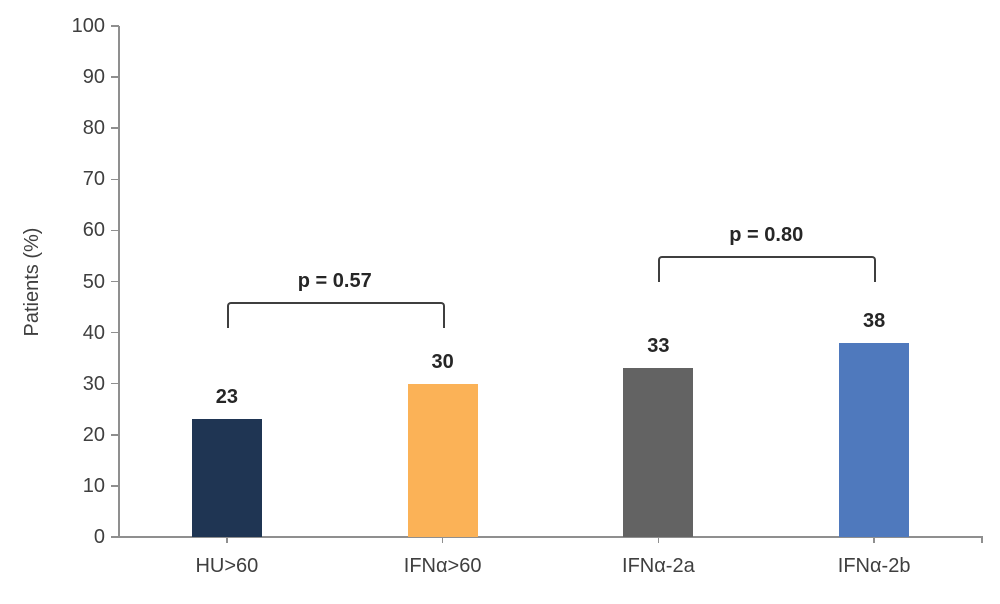 This screenshot has height=604, width=1000. Describe the element at coordinates (93, 230) in the screenshot. I see `y-tick-label: 60` at that location.